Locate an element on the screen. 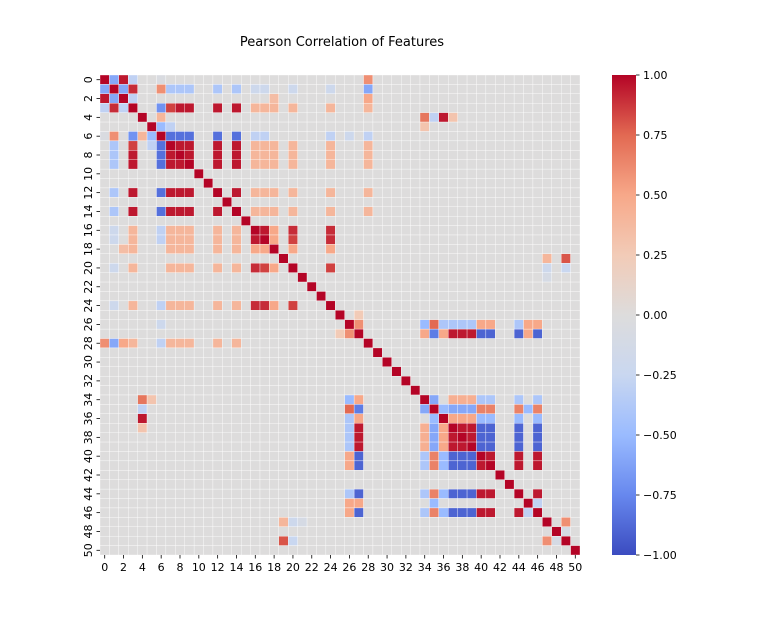  y-tick-label: 0 is located at coordinates (88, 79).